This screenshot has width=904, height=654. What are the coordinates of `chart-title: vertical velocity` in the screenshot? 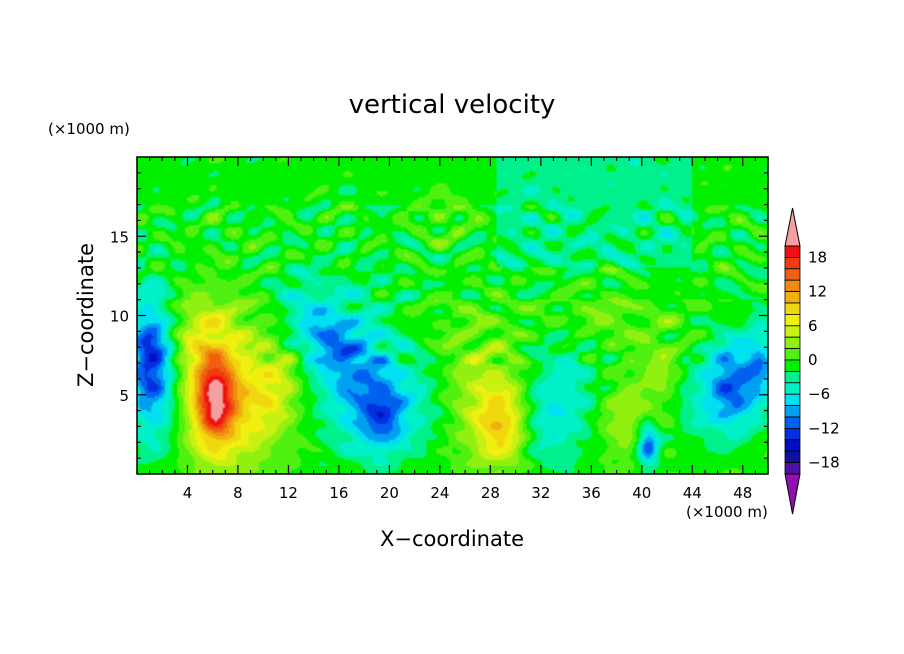 It's located at (452, 105).